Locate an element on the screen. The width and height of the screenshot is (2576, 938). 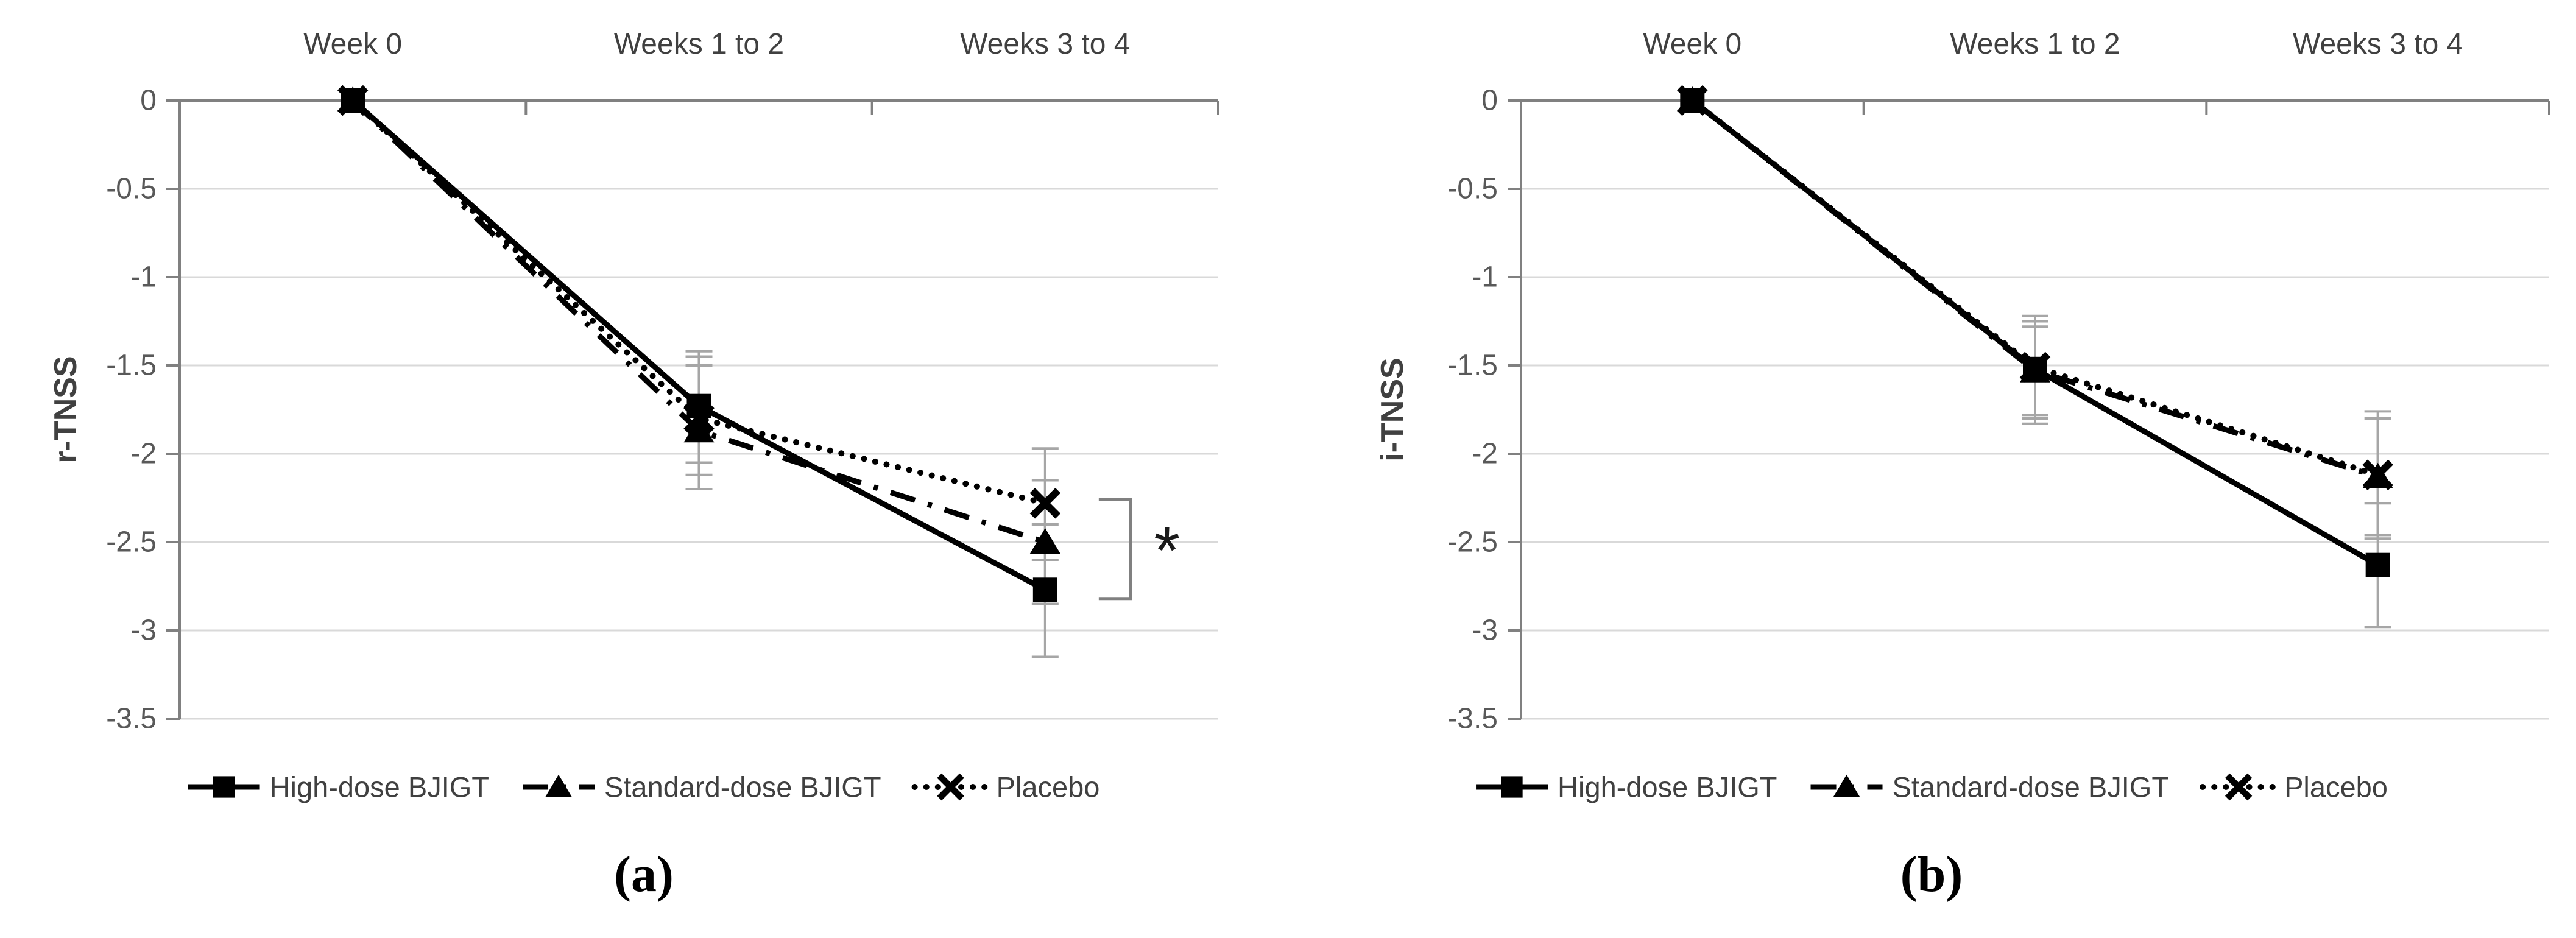
significance-bracket is located at coordinates (1115, 549).